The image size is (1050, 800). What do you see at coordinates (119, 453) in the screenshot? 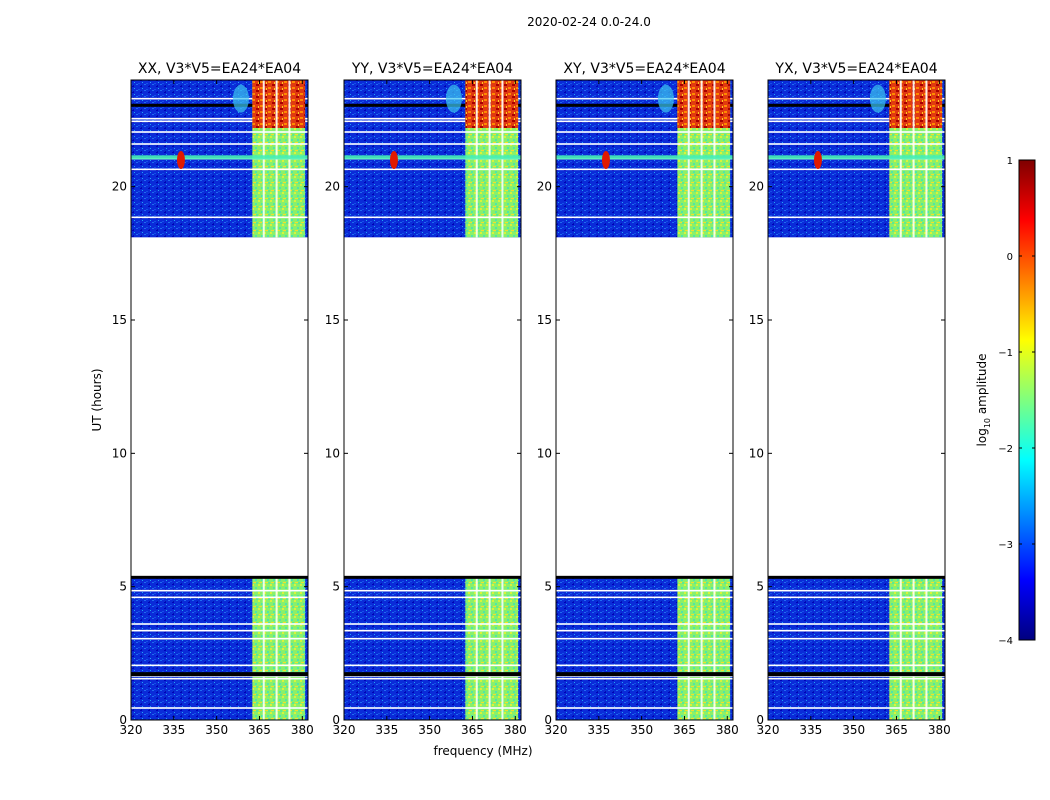
I see `y-tick-label: 10` at bounding box center [119, 453].